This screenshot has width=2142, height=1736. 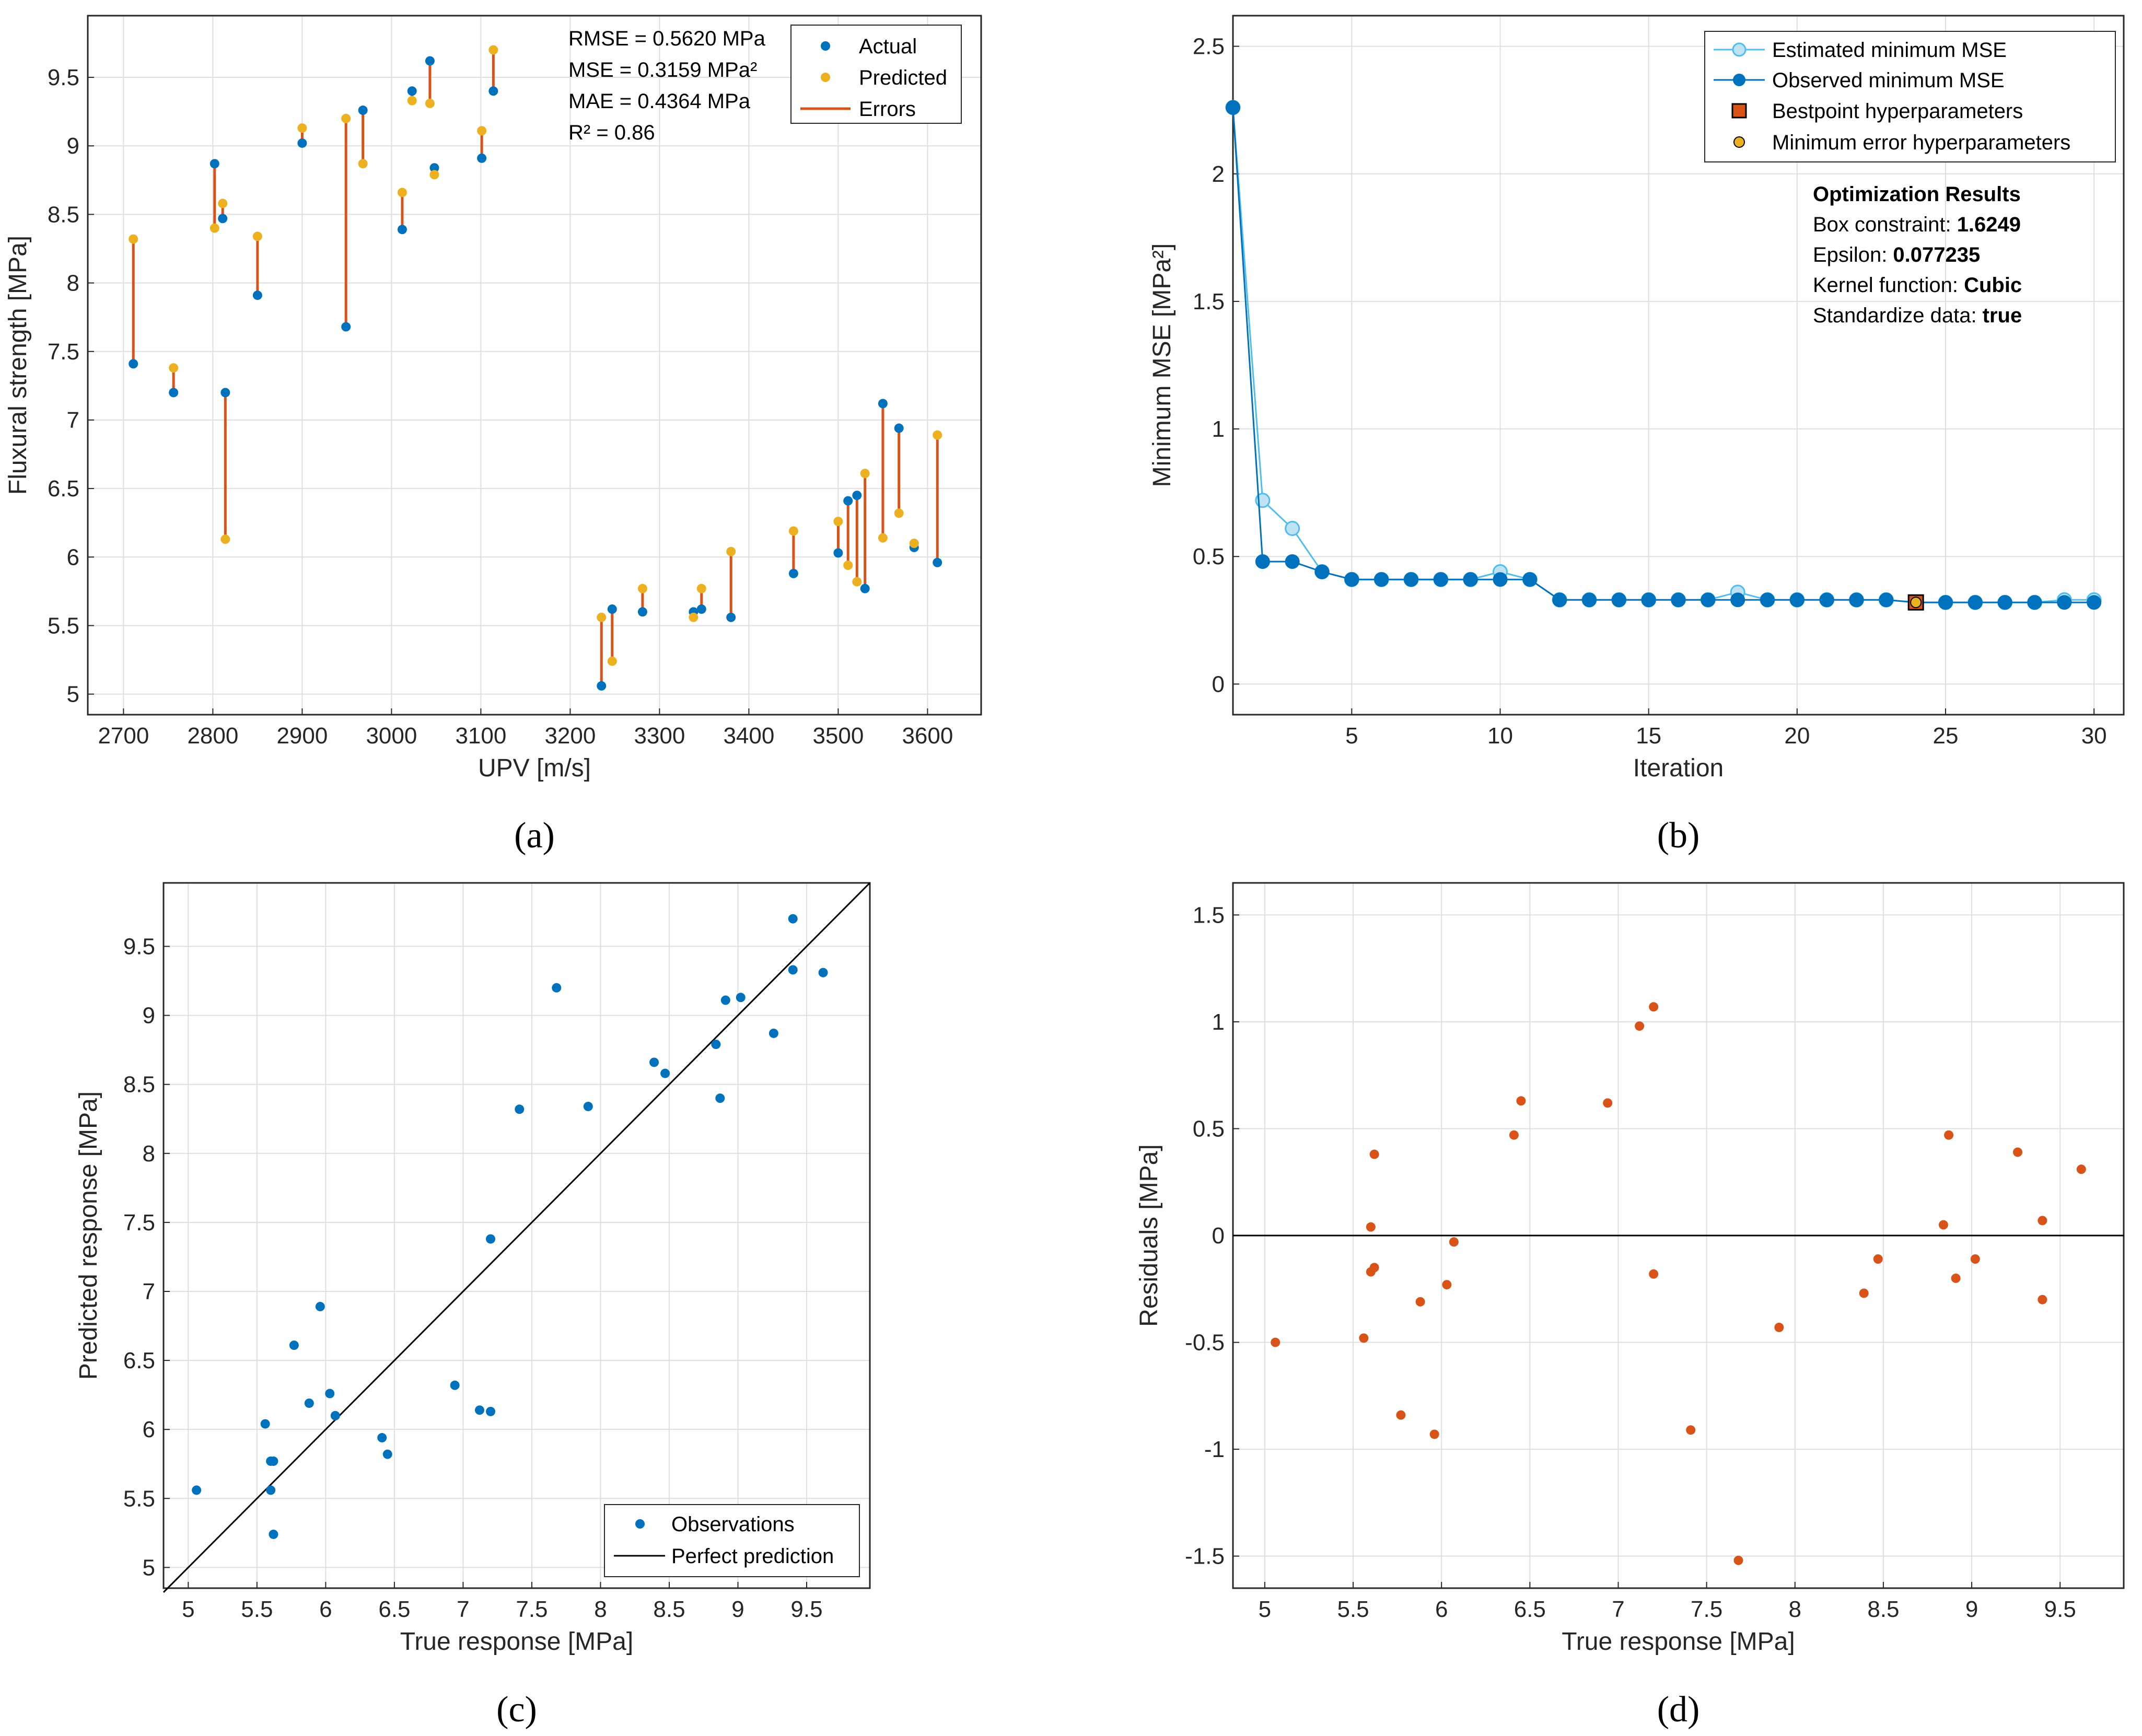 What do you see at coordinates (888, 46) in the screenshot?
I see `legend-label: Actual` at bounding box center [888, 46].